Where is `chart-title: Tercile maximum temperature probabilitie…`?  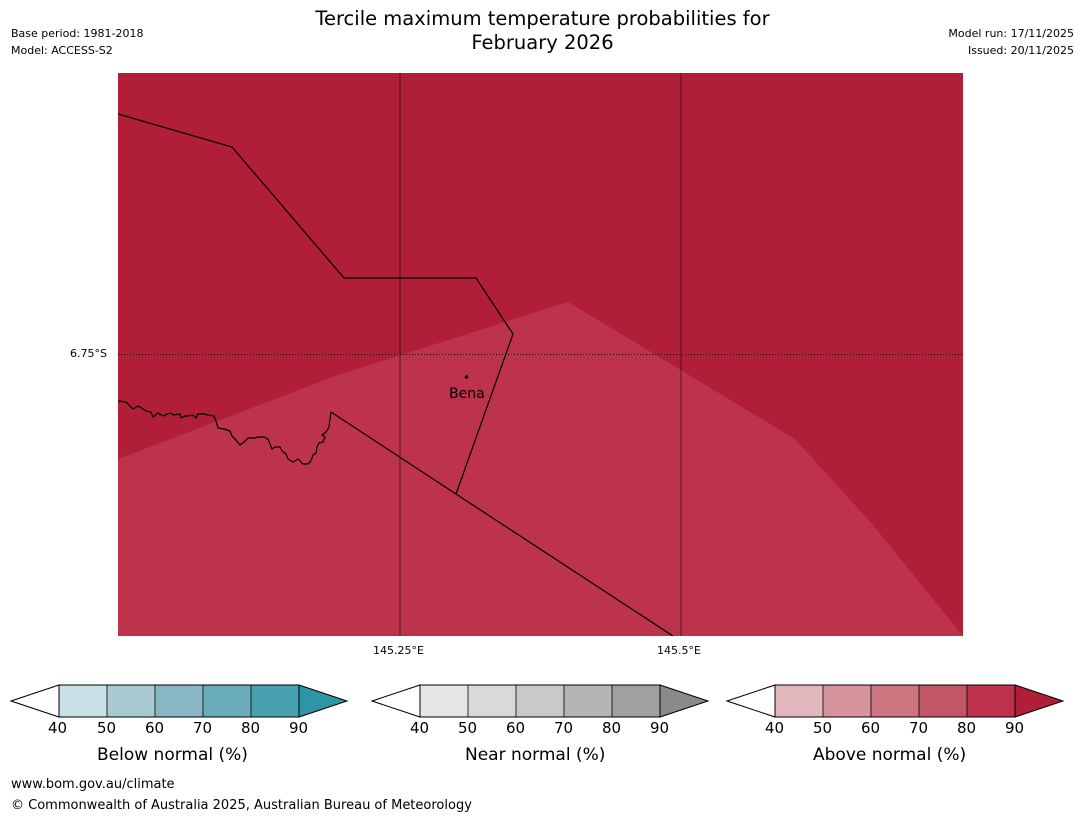
chart-title: Tercile maximum temperature probabilitie… is located at coordinates (542, 31).